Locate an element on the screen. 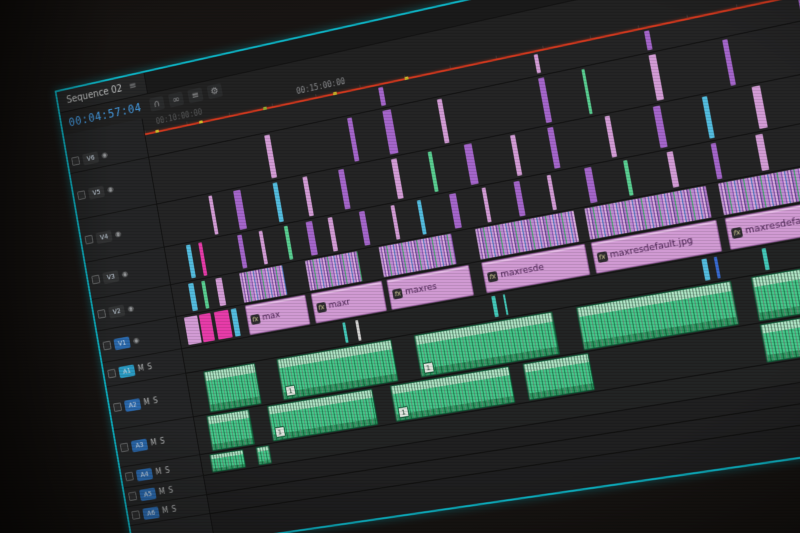 The height and width of the screenshot is (533, 800). track-target-button-V3: V3 is located at coordinates (111, 276).